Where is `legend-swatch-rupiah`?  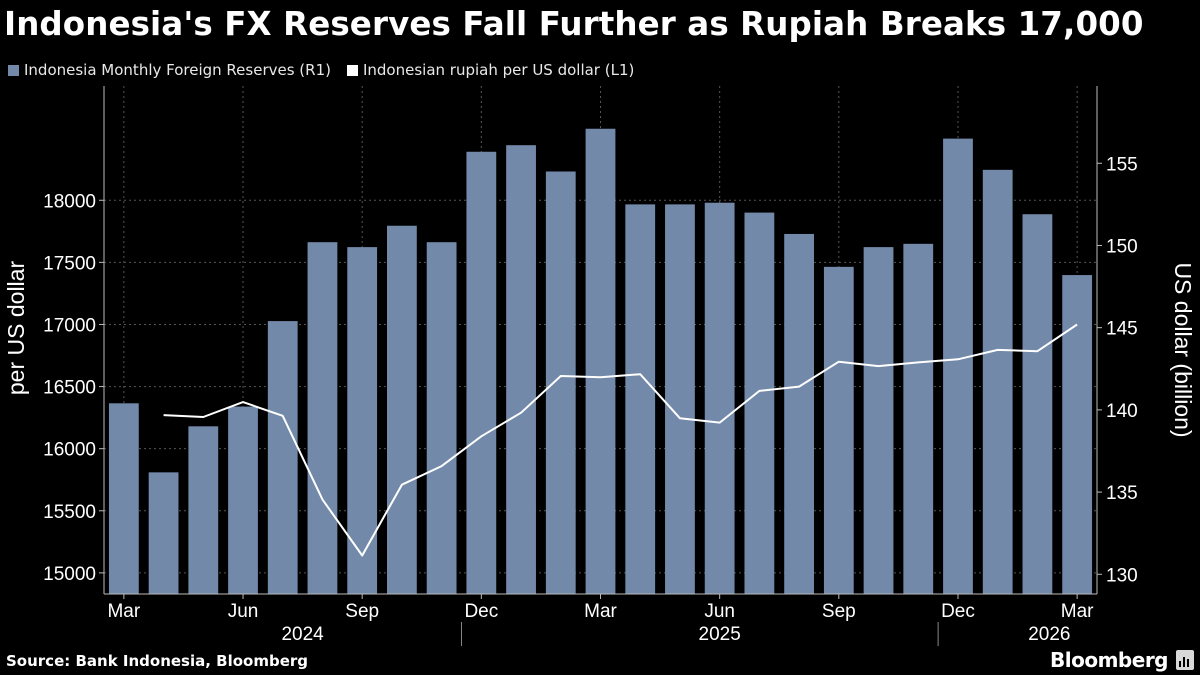
legend-swatch-rupiah is located at coordinates (352, 70).